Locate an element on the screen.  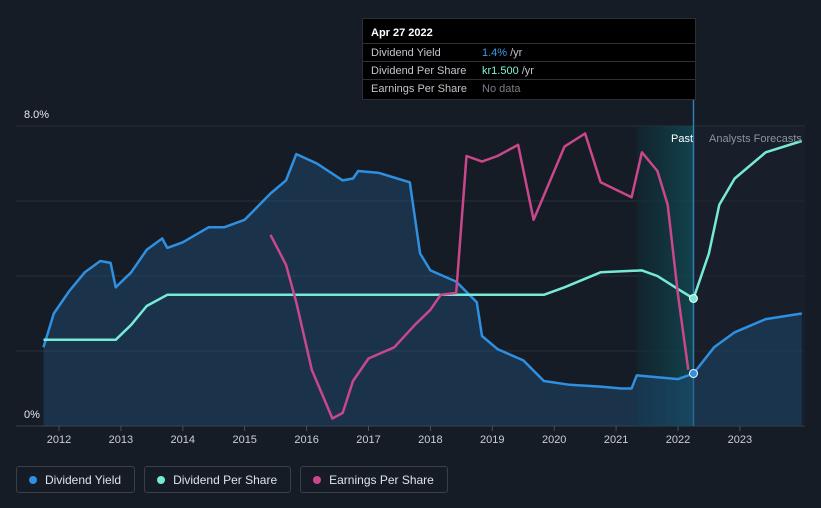
x-tick-label: 2020 is located at coordinates (554, 440).